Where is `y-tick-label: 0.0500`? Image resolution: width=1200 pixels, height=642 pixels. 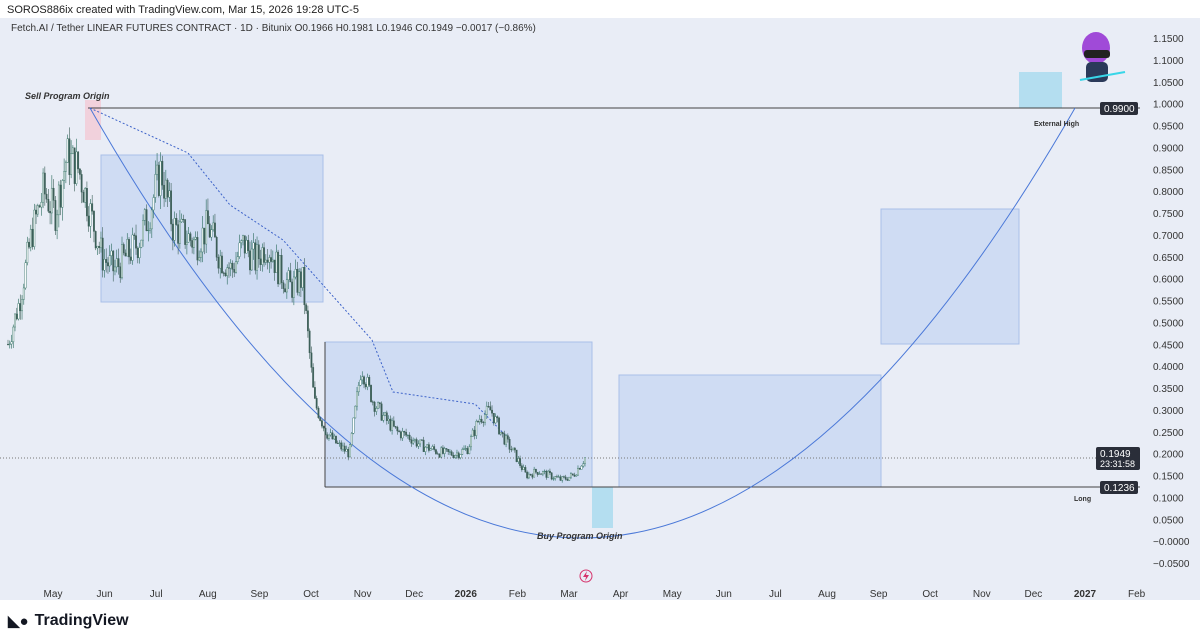
y-tick-label: 0.0500 is located at coordinates (1168, 520).